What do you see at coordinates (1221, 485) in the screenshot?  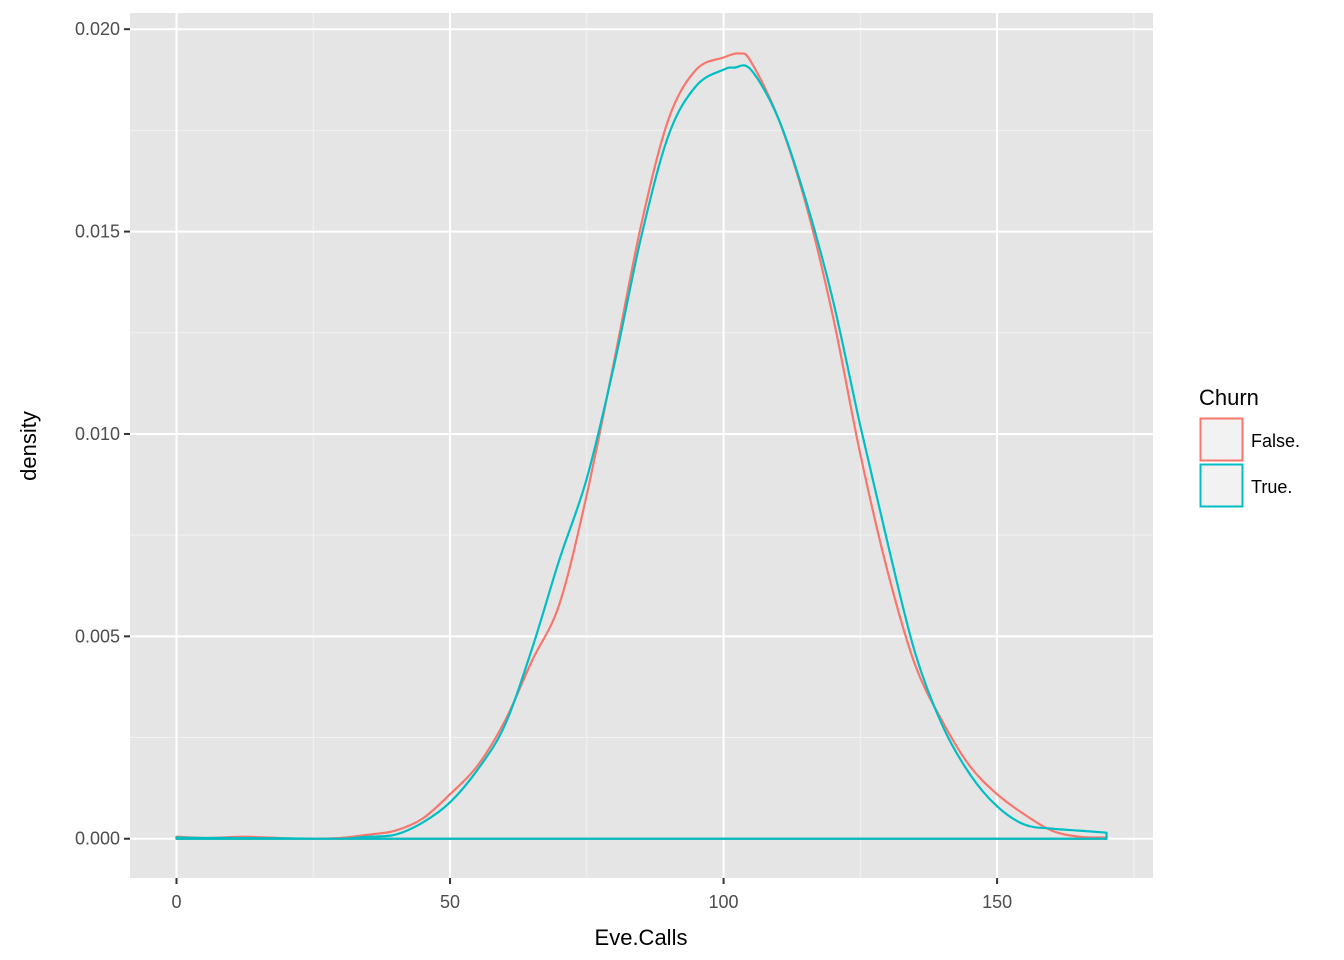 I see `legend-key-true` at bounding box center [1221, 485].